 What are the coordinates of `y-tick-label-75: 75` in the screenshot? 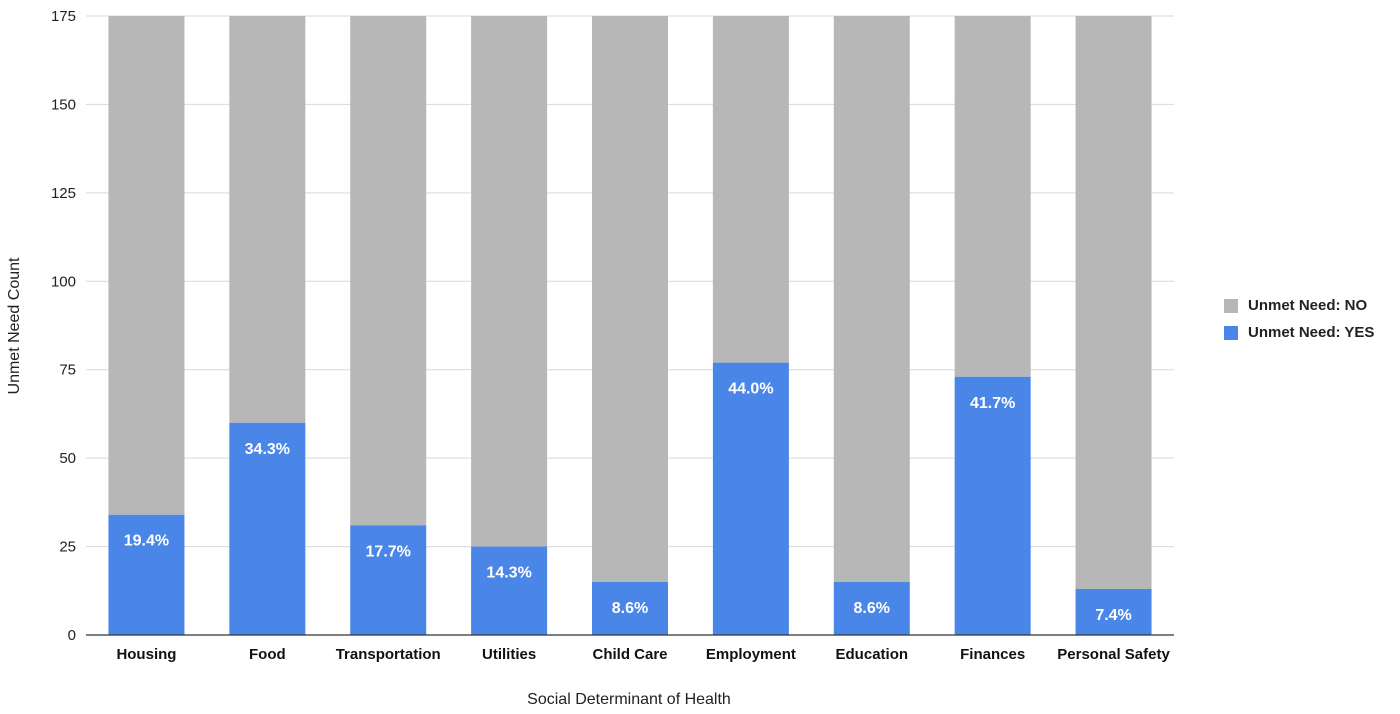 It's located at (67, 370).